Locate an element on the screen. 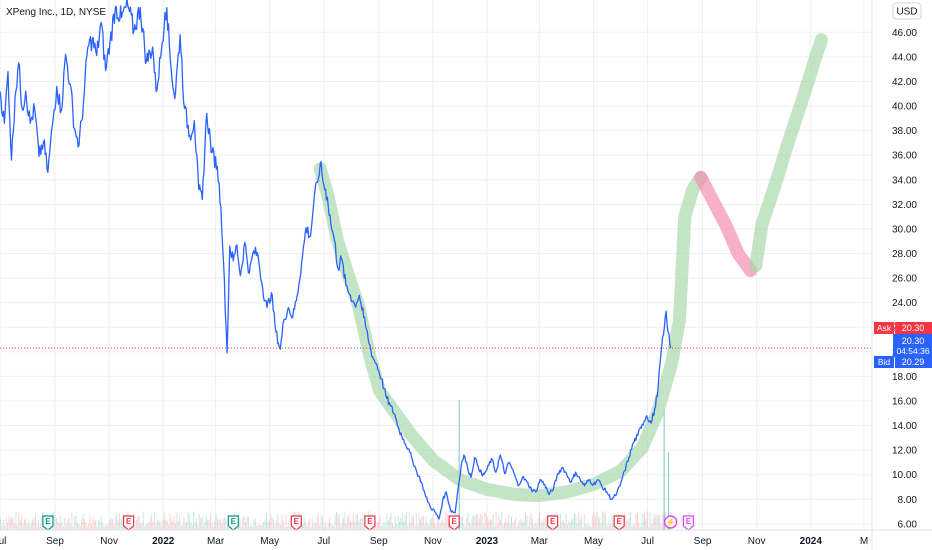 Image resolution: width=932 pixels, height=550 pixels. x-tick-label: Mar is located at coordinates (216, 541).